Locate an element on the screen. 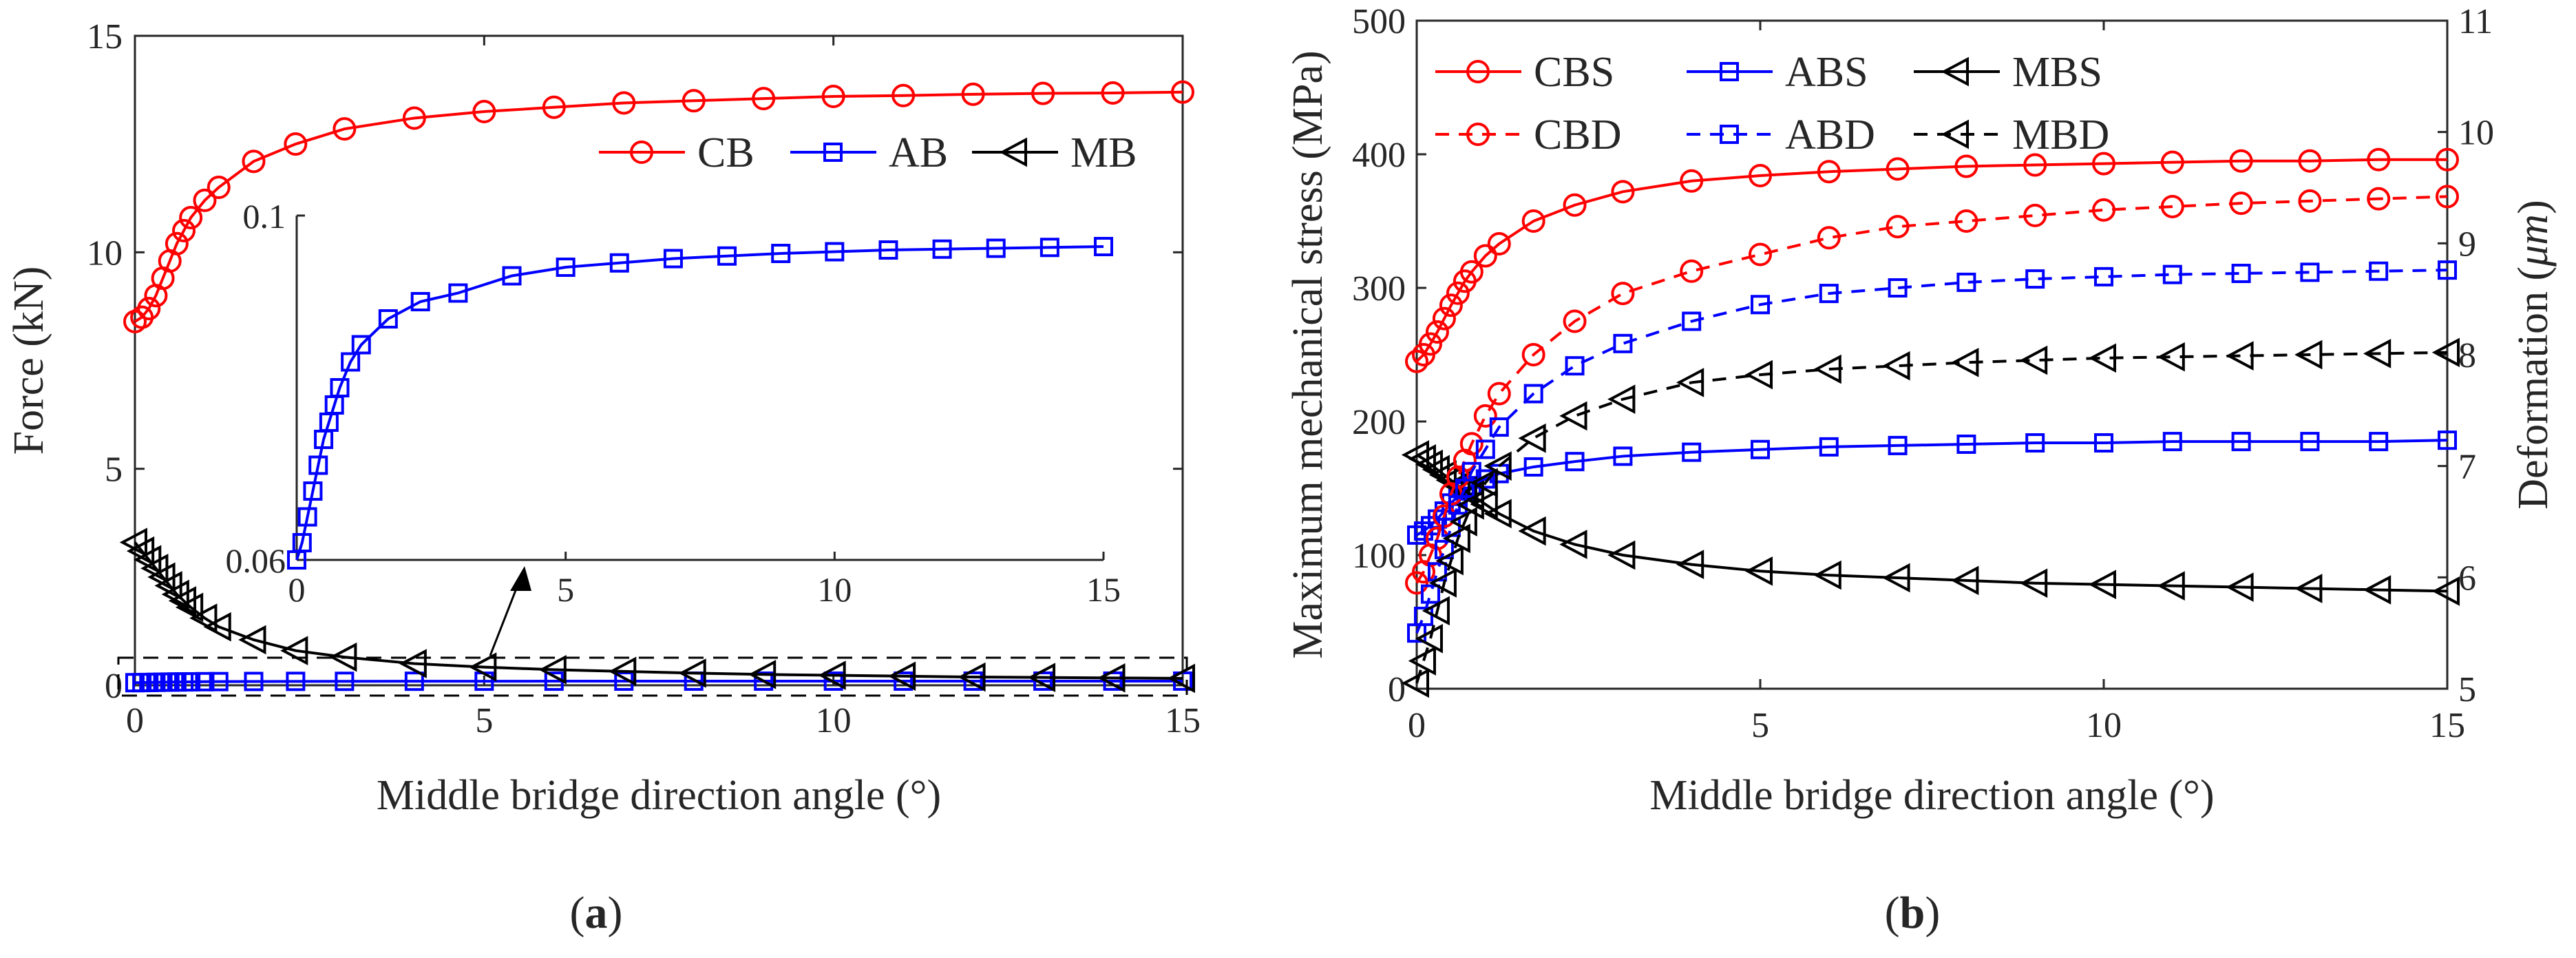  inset-plot: 0 5 10 15 0.06 0.1 is located at coordinates (674, 403).